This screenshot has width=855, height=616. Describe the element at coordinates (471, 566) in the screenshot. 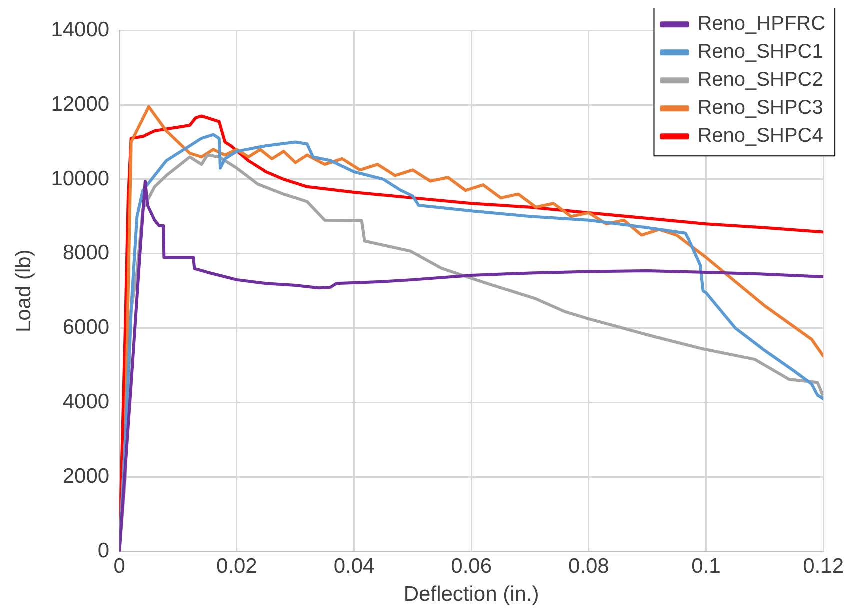

I see `x-tick-label: 0.06` at that location.